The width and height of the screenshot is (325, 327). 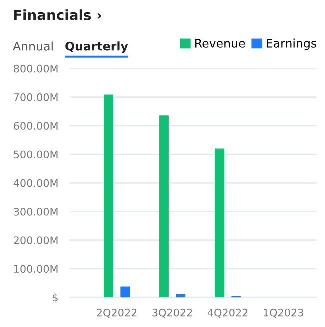 What do you see at coordinates (55, 299) in the screenshot?
I see `y-tick-label: $` at bounding box center [55, 299].